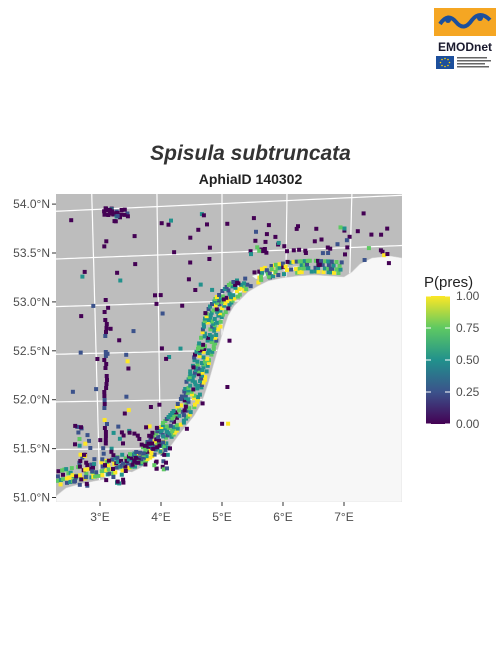  I want to click on x-tick-label: 4°E, so click(160, 517).